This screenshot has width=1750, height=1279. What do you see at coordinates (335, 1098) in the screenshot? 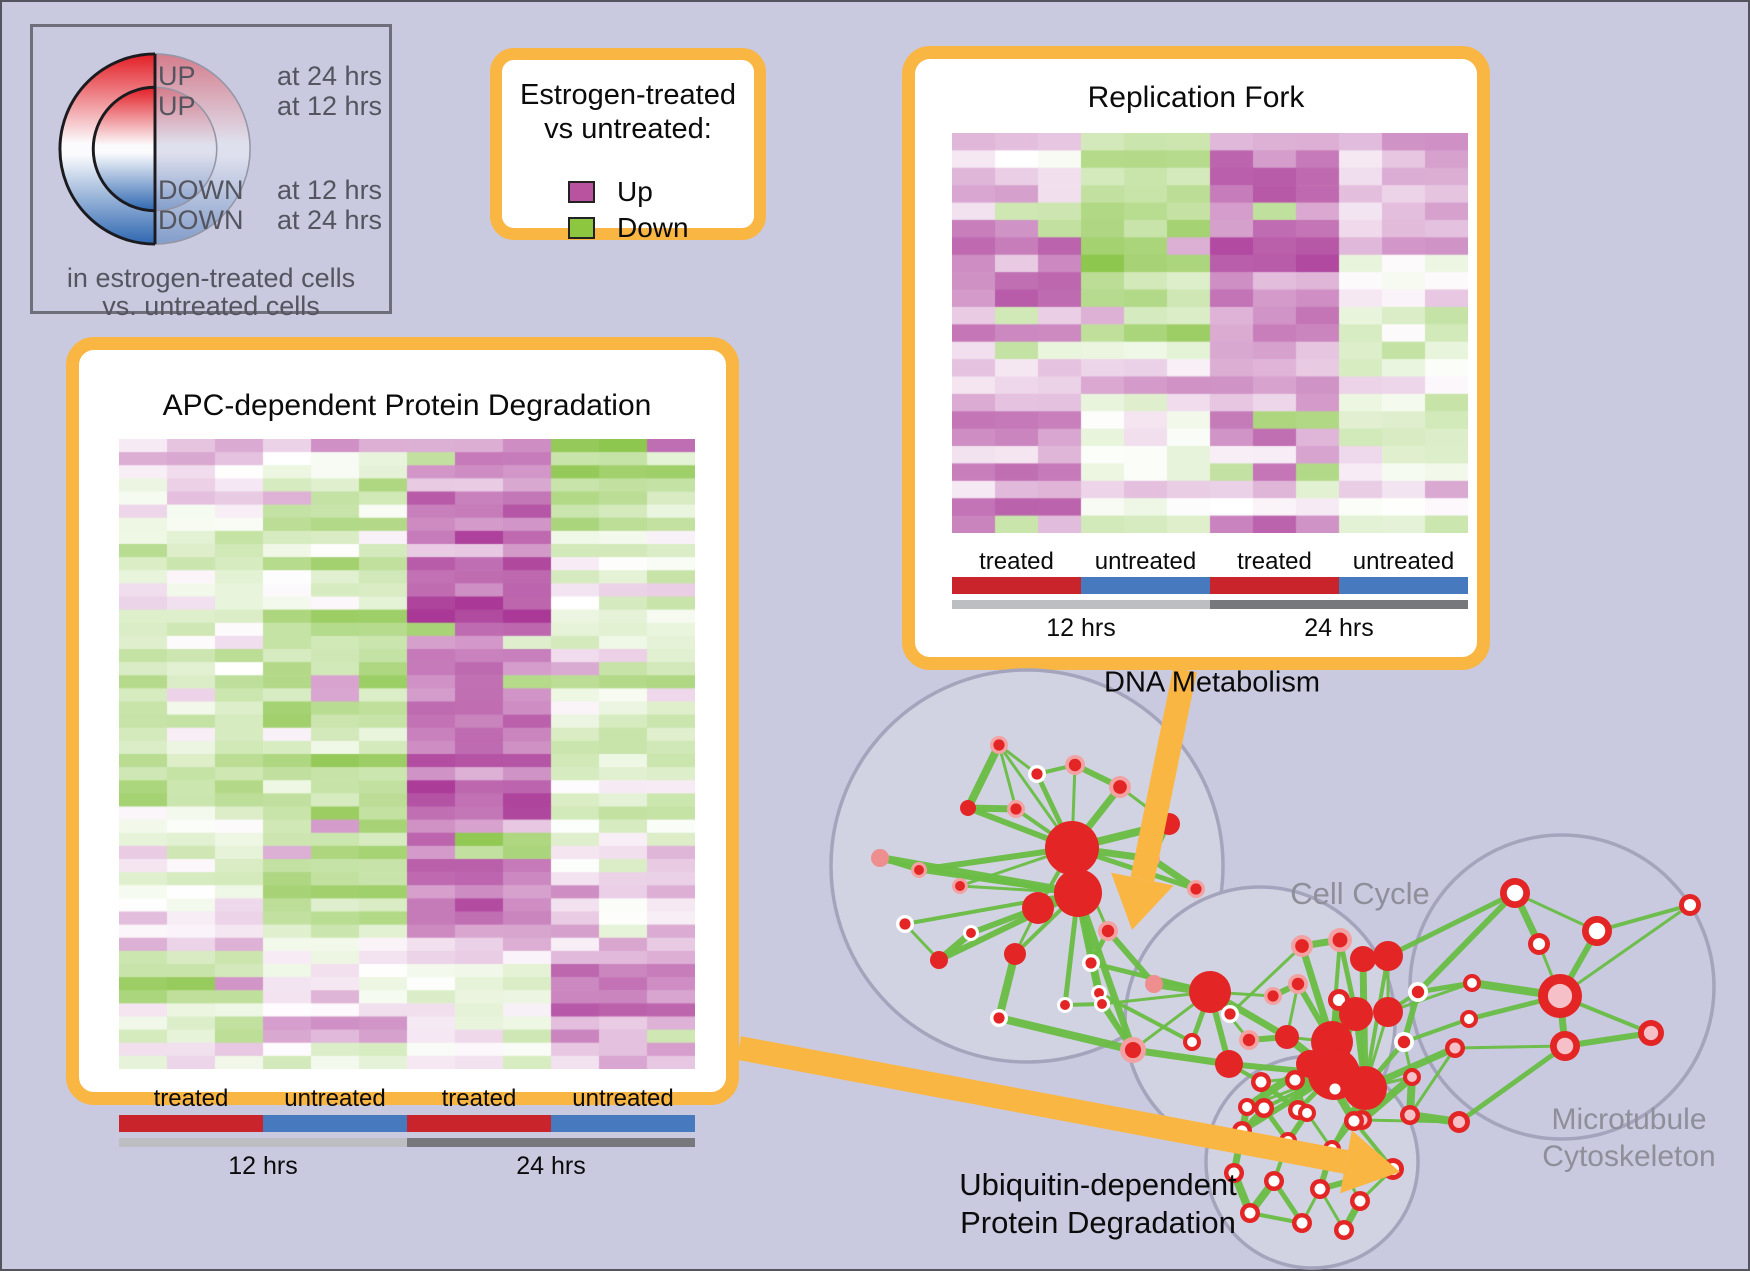
I see `apc-condition-label-1: untreated` at bounding box center [335, 1098].